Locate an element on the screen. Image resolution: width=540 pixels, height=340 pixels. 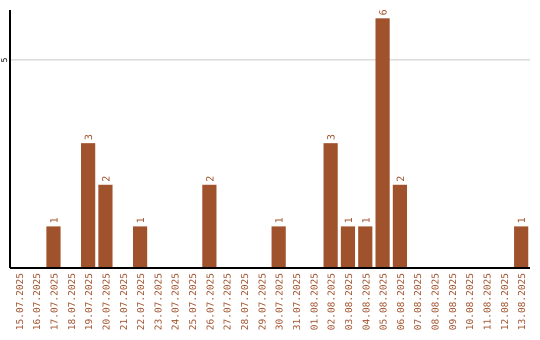
x-tick-label: 06.08.2025 is located at coordinates (401, 301).